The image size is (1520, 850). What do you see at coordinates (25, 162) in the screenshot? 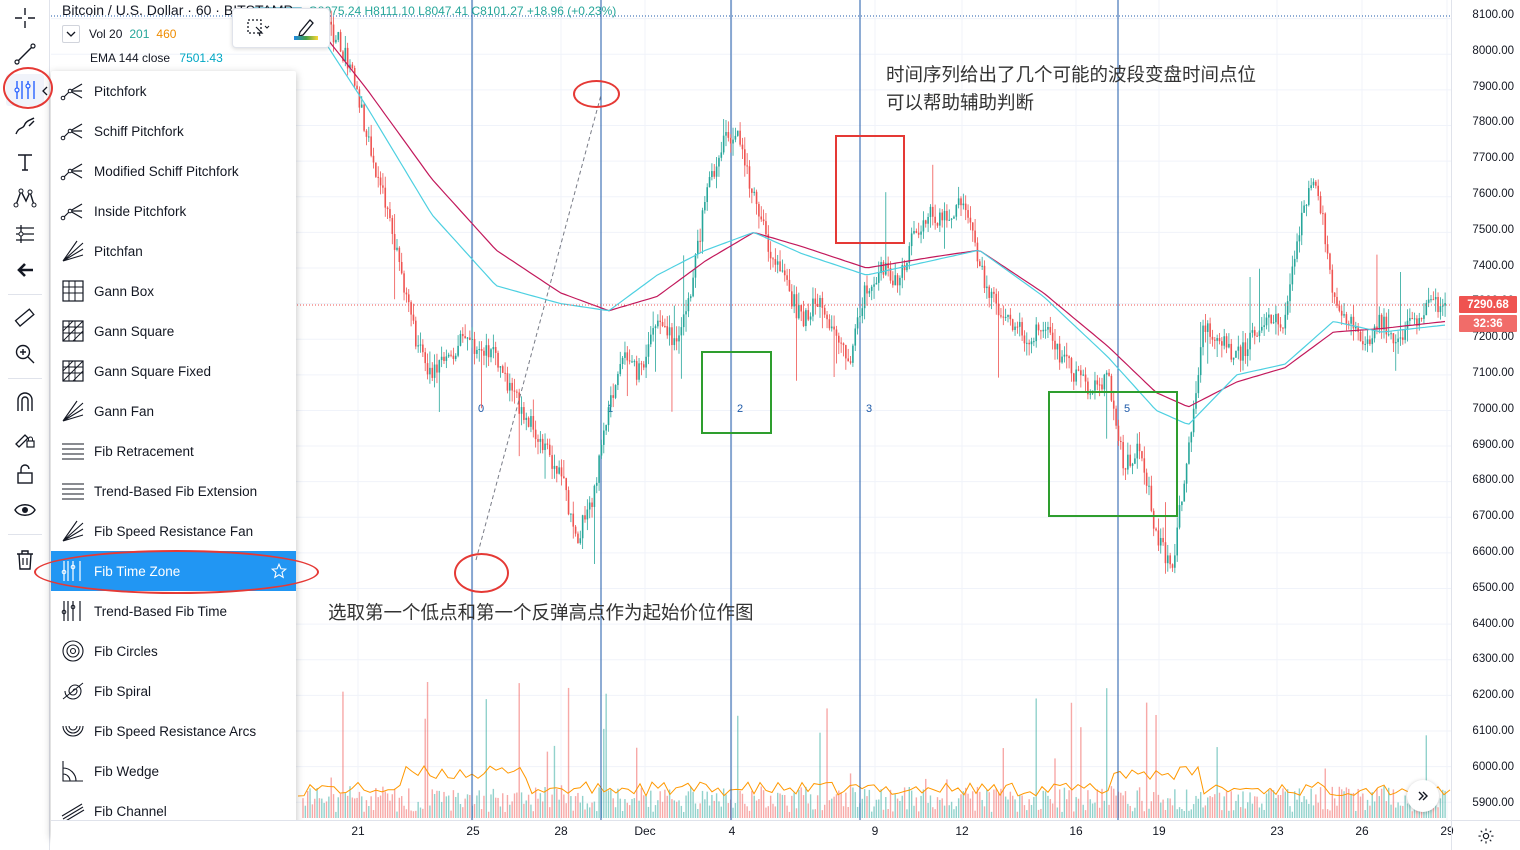
I see `text-button` at bounding box center [25, 162].